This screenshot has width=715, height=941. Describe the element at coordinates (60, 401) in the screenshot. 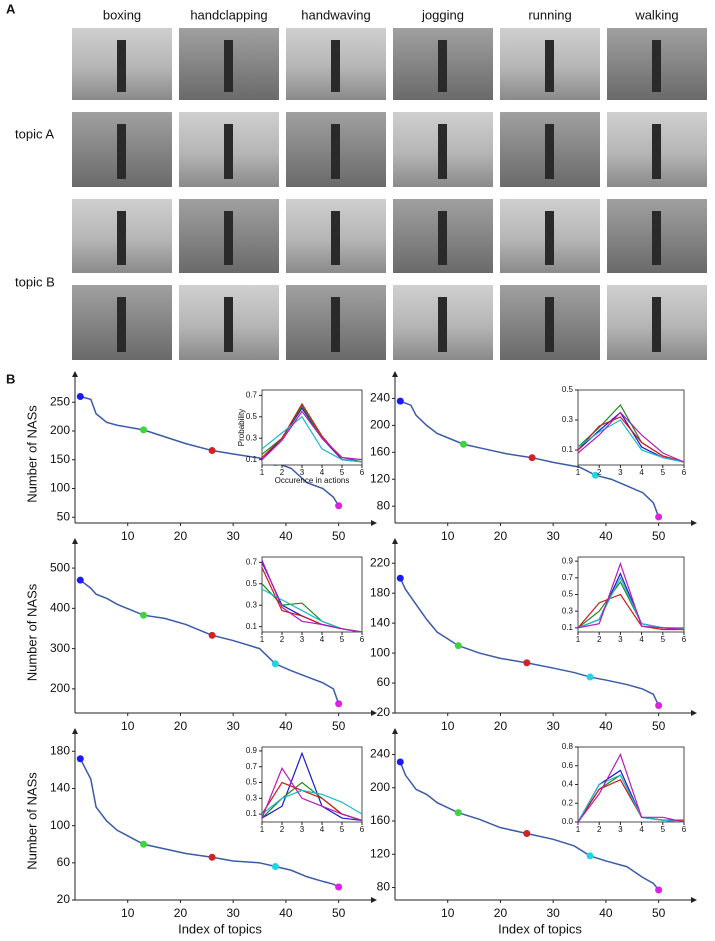

I see `y-tick-label: 250` at that location.